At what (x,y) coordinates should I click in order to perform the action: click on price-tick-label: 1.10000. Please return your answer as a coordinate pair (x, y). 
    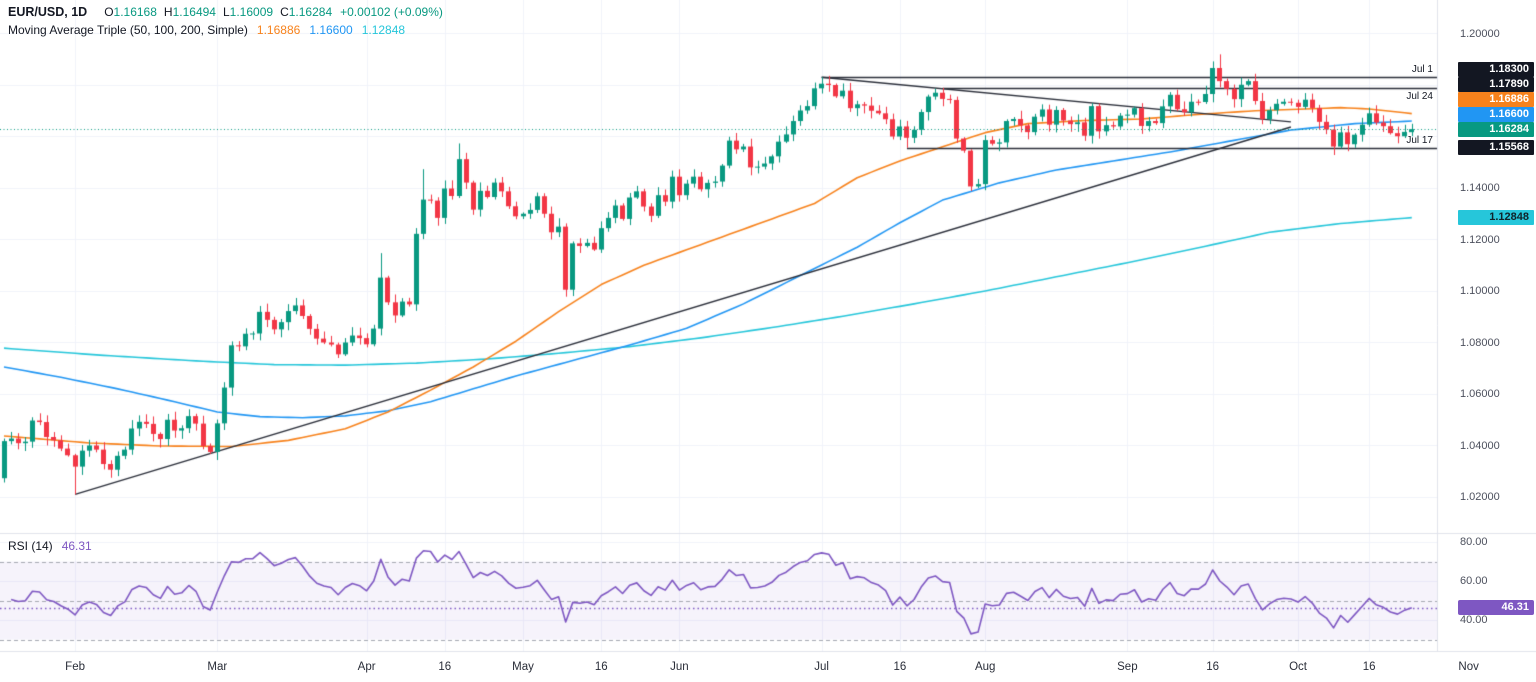
    Looking at the image, I should click on (1480, 291).